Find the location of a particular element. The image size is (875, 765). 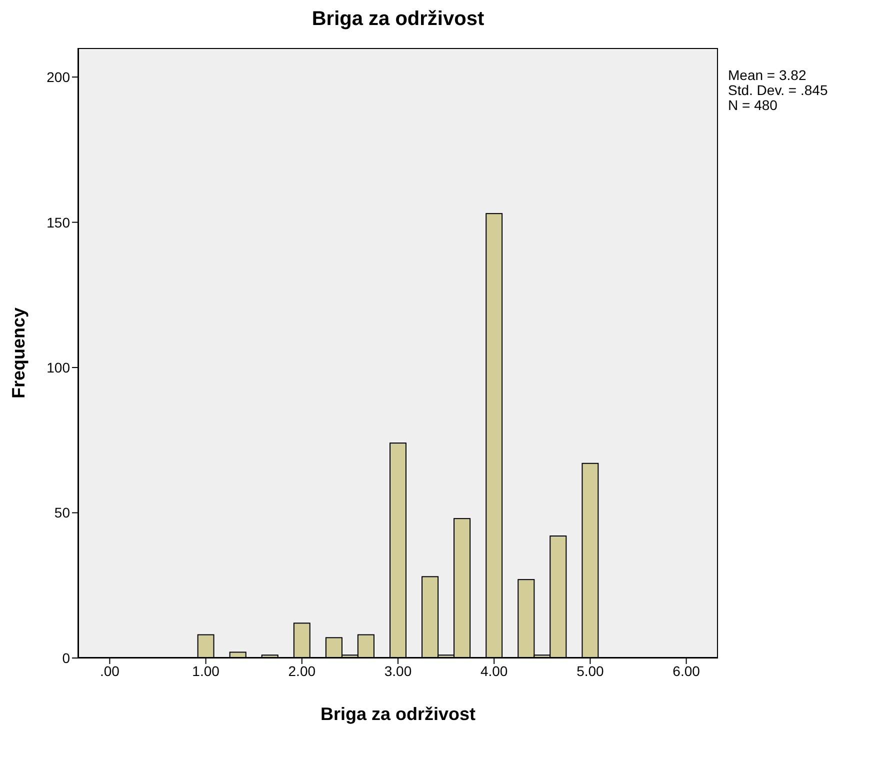

x-tick-label: 4.00 is located at coordinates (494, 670).